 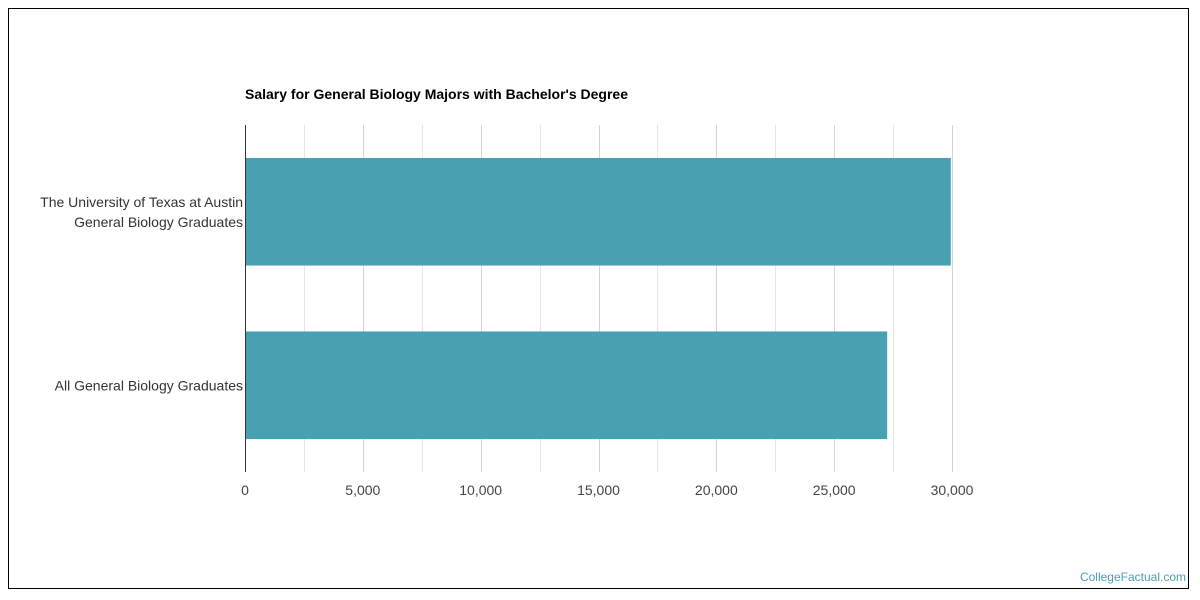 I want to click on x-tick-labels: 0 5,000 10,000 15,000 20,000 25,000 30,000, so click(x=607, y=490).